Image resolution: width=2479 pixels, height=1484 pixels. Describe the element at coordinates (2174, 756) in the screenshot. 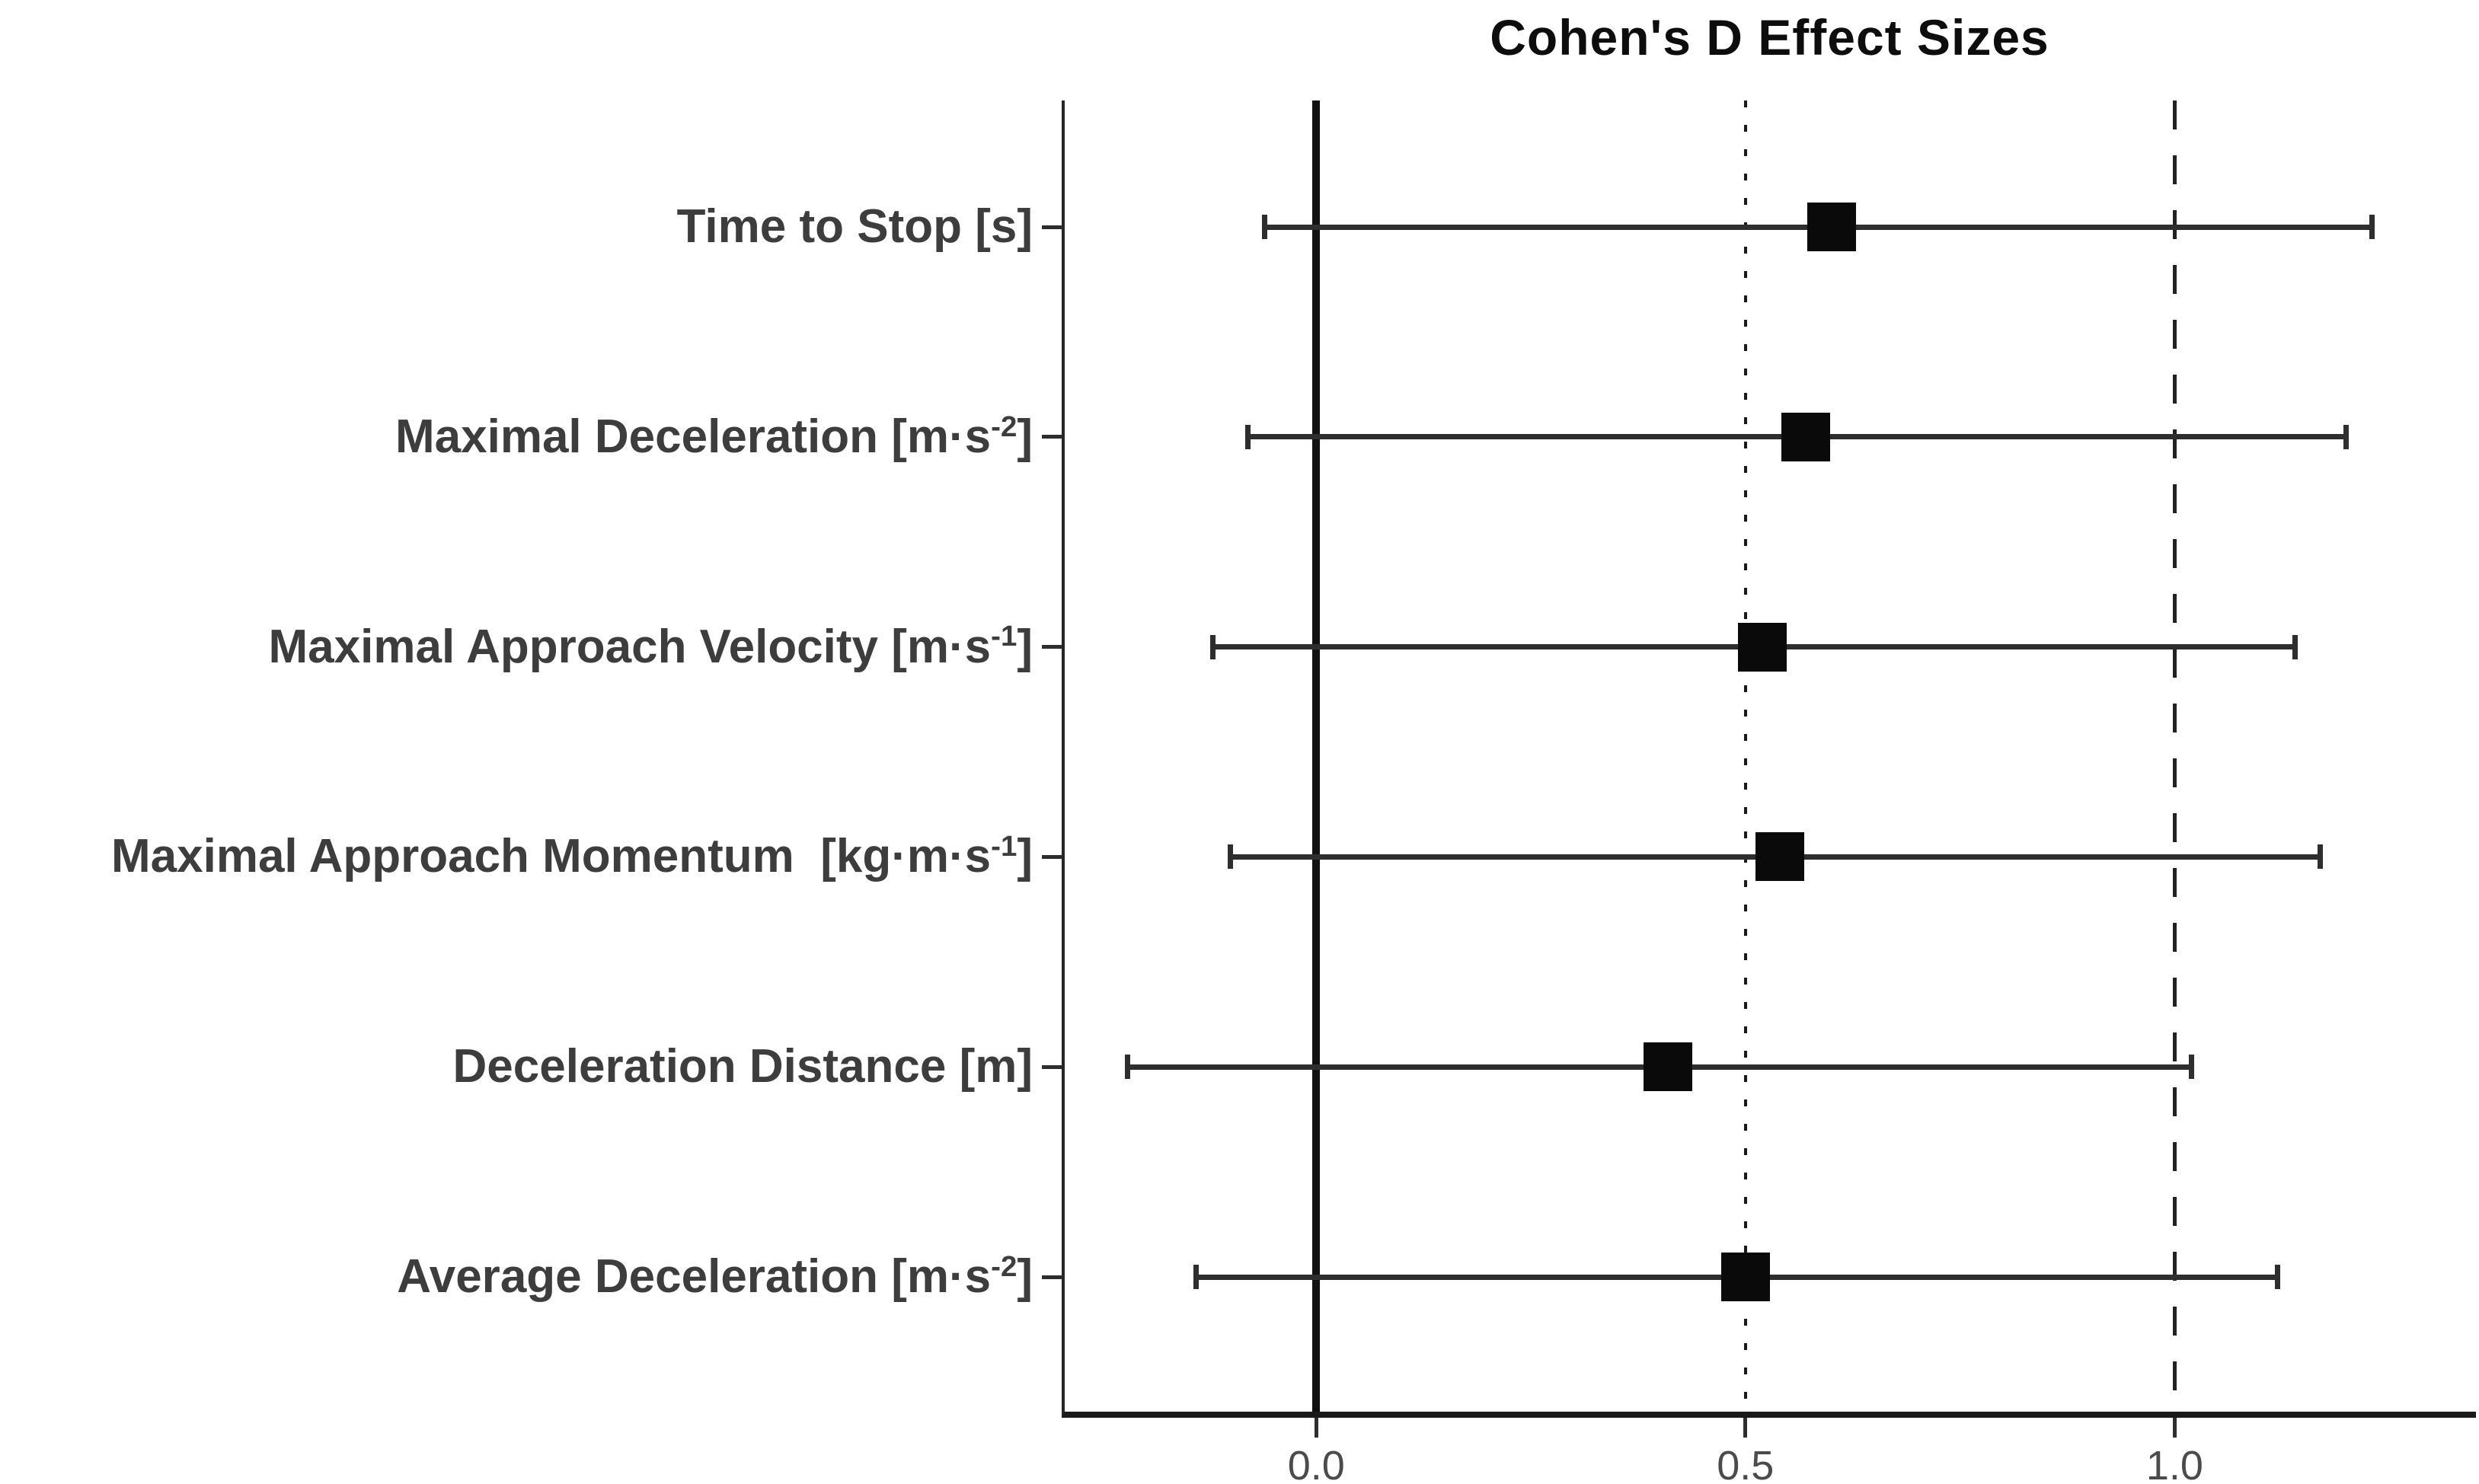

I see `reference-line-dashed` at that location.